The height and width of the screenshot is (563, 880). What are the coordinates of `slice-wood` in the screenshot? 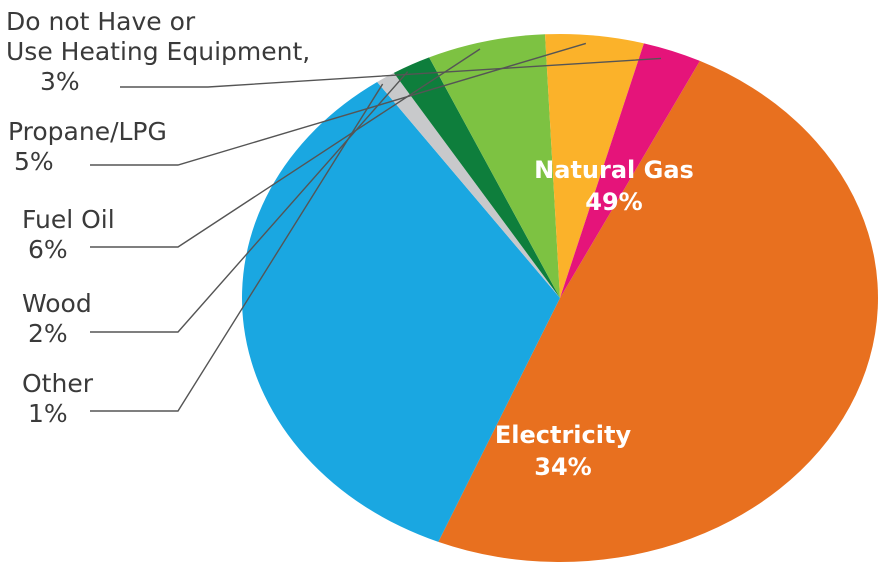 It's located at (476, 178).